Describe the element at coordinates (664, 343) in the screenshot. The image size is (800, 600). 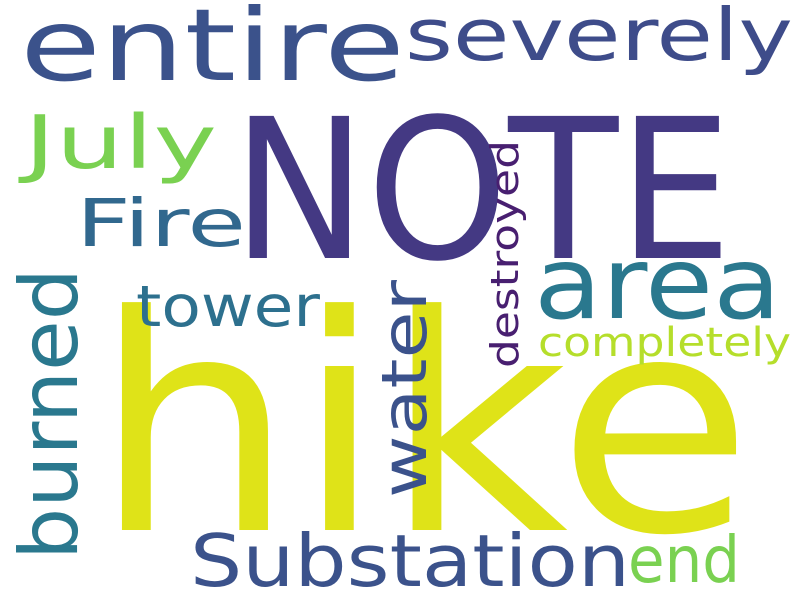
I see `word-completely: completely` at that location.